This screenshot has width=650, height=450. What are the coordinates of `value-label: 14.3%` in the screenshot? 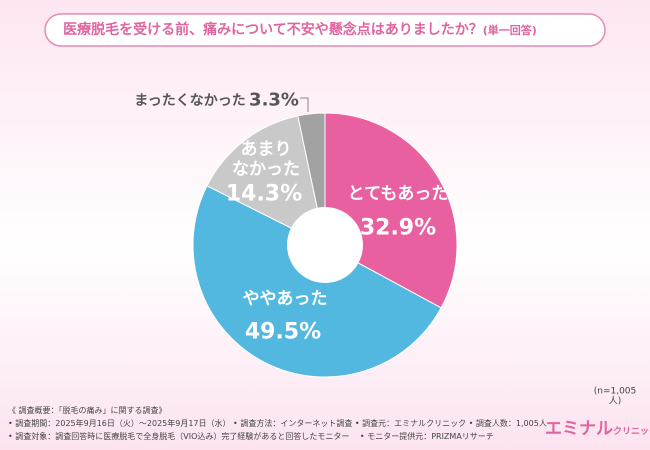 It's located at (264, 194).